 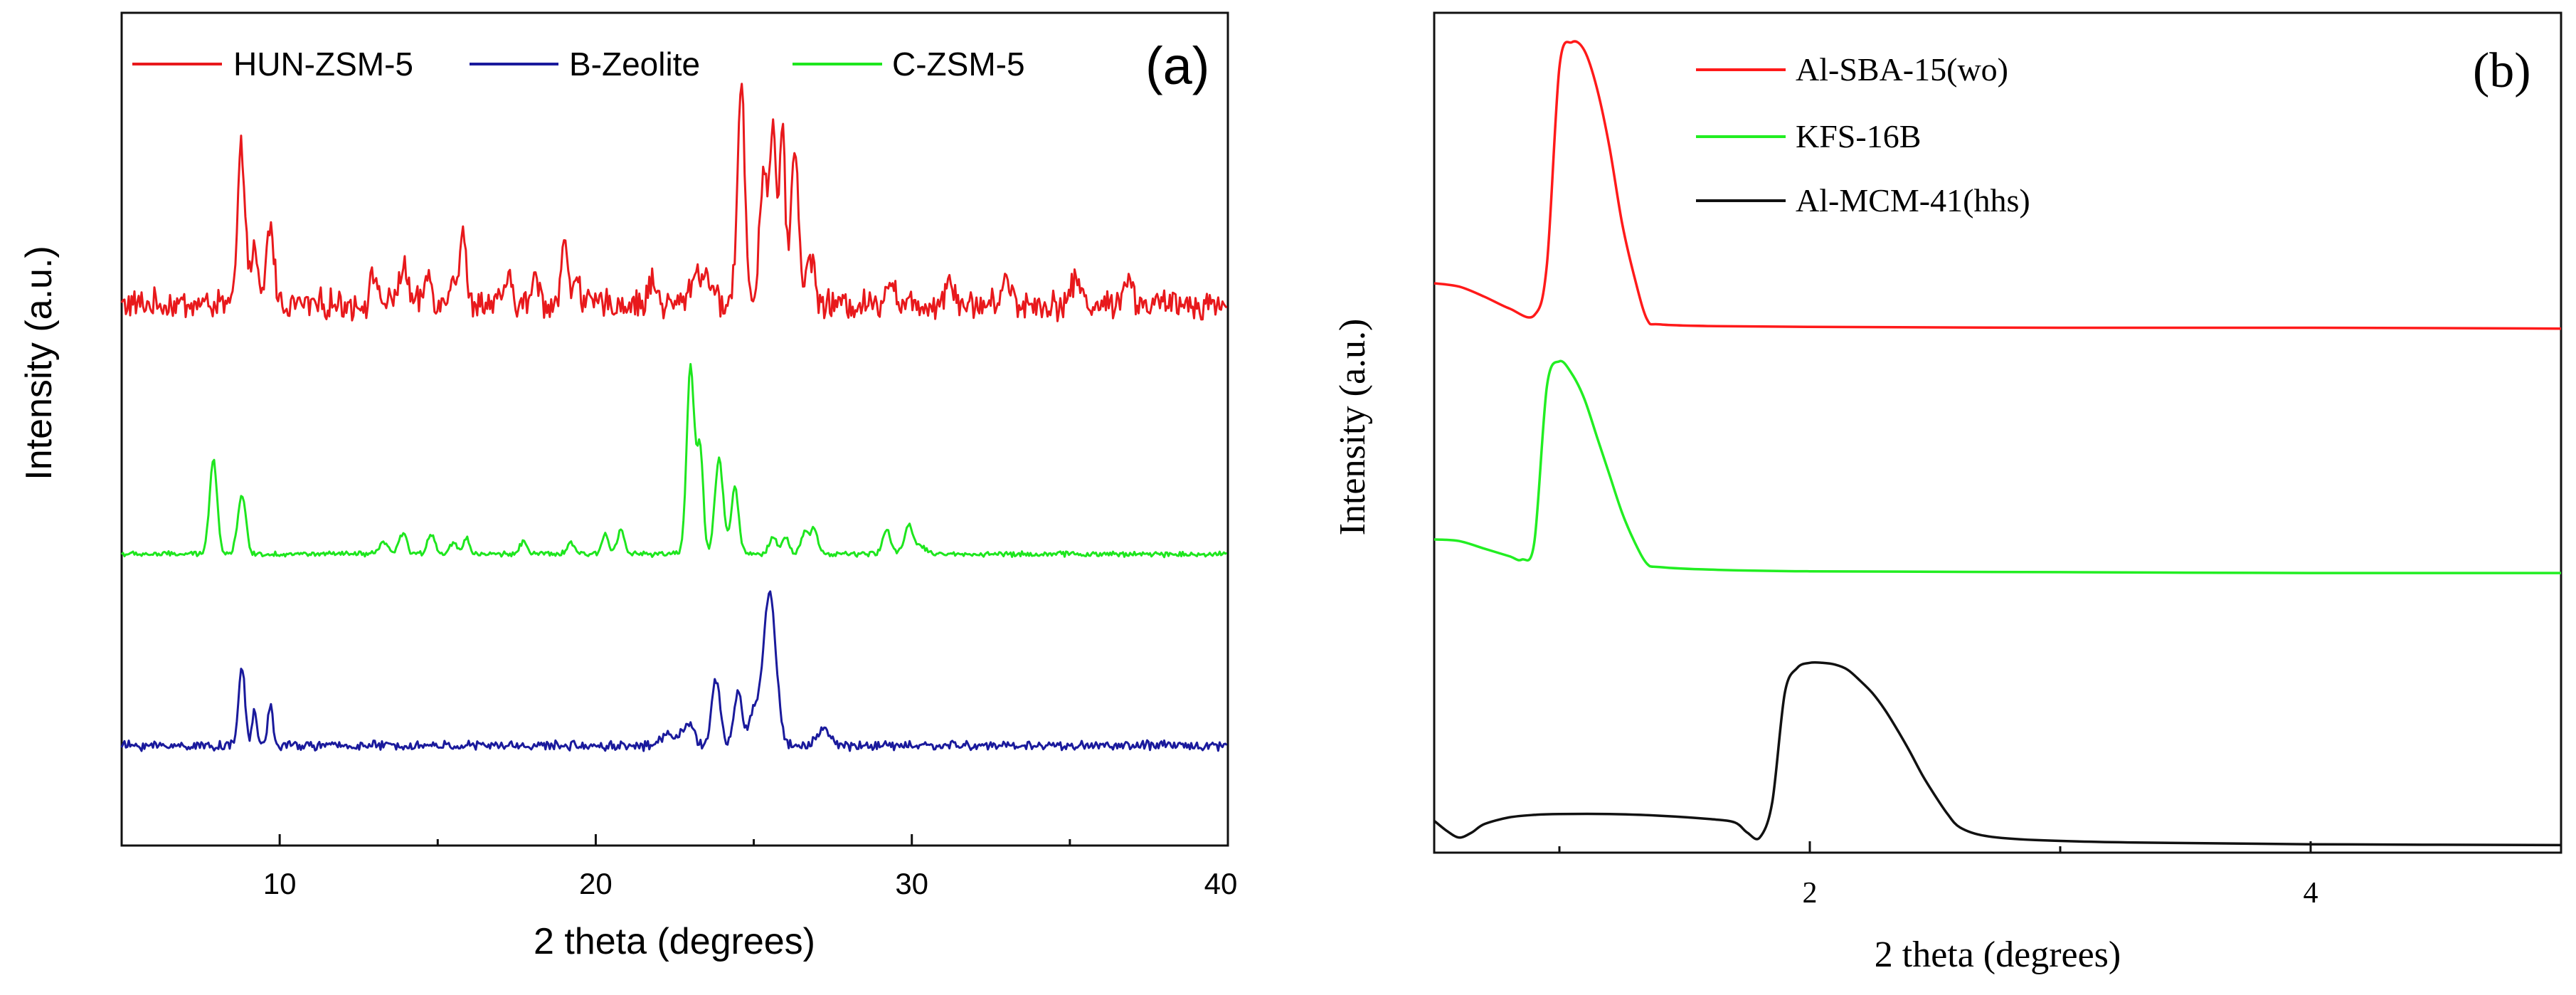 I want to click on legend-label-kfs-16b: KFS-16B, so click(x=1858, y=136).